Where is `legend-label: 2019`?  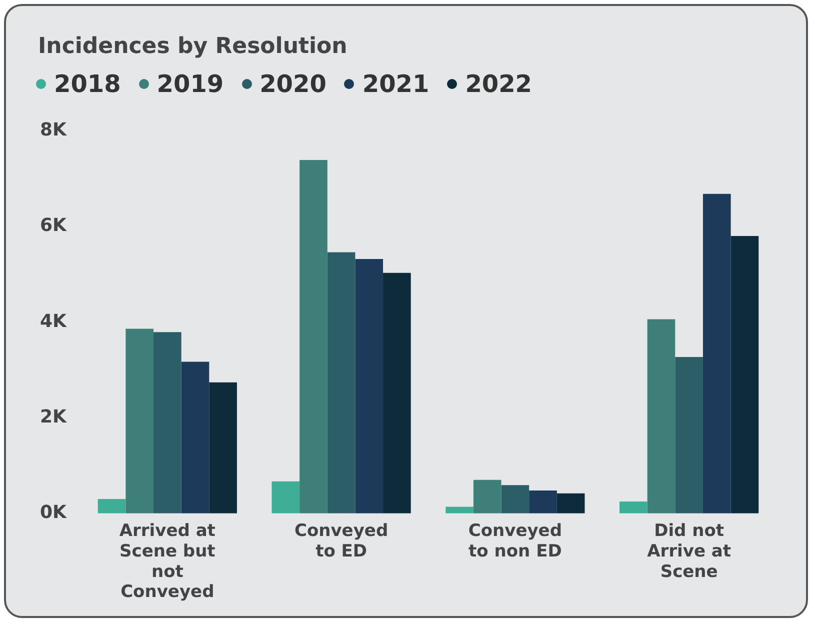 legend-label: 2019 is located at coordinates (190, 84).